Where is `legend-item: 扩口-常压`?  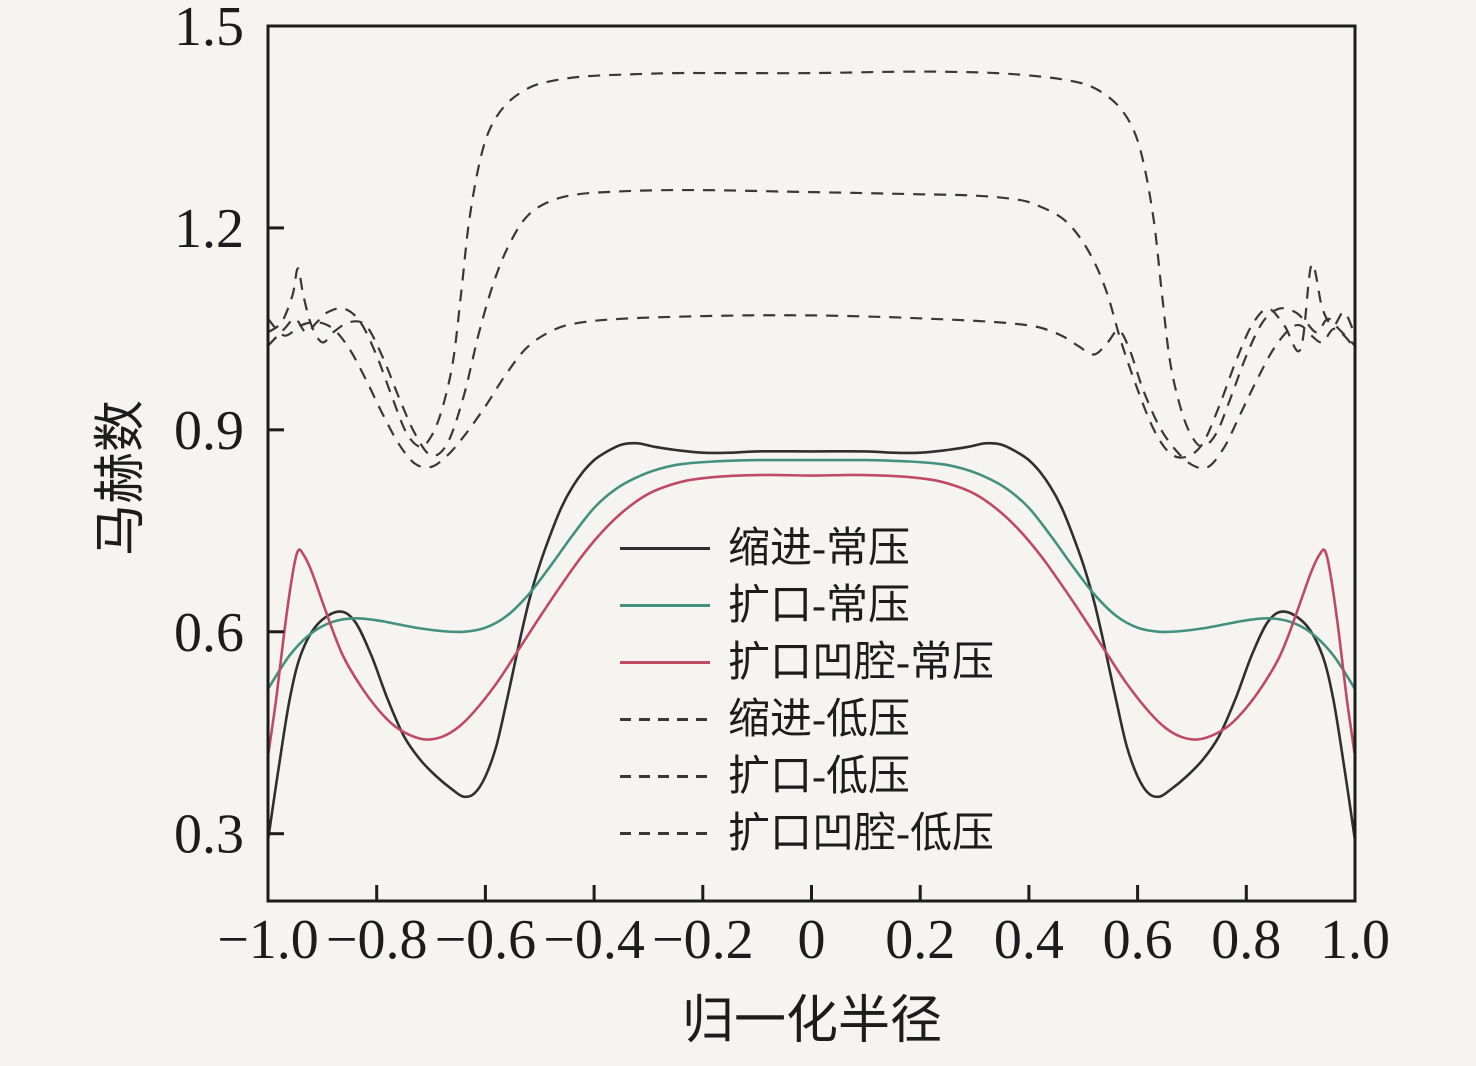
legend-item: 扩口-常压 is located at coordinates (807, 605).